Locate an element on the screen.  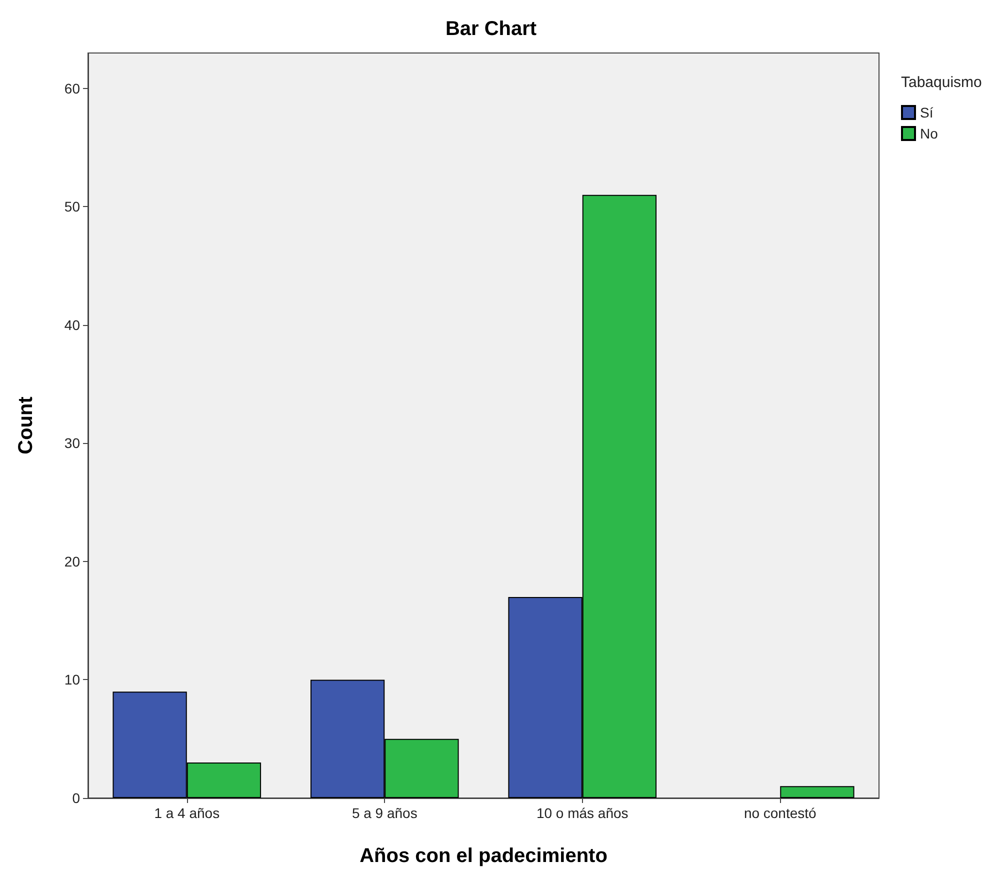
y-axis-title: Count is located at coordinates (26, 425).